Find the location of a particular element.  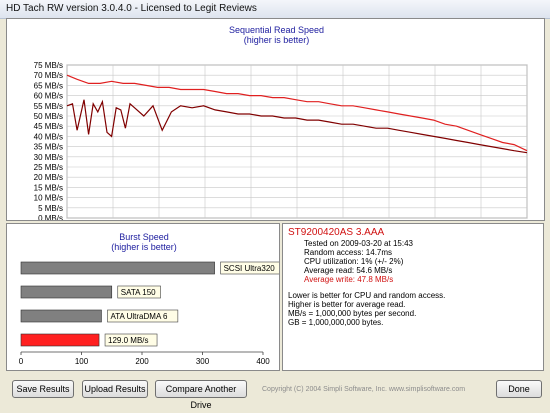

note-higher-better: Higher is better for average read. is located at coordinates (347, 304).